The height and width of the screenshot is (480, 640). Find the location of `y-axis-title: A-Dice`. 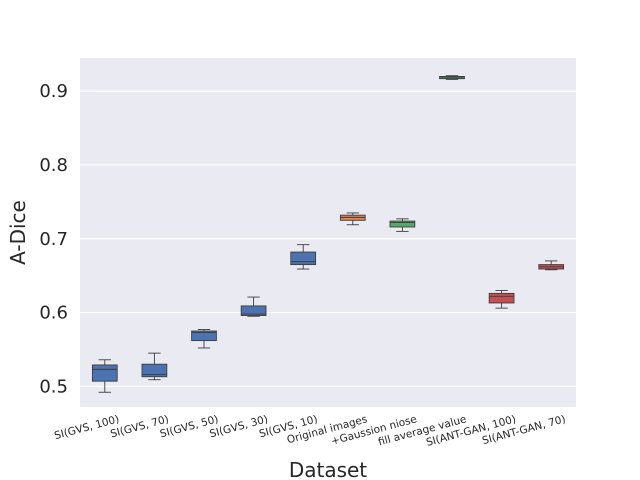

y-axis-title: A-Dice is located at coordinates (18, 232).